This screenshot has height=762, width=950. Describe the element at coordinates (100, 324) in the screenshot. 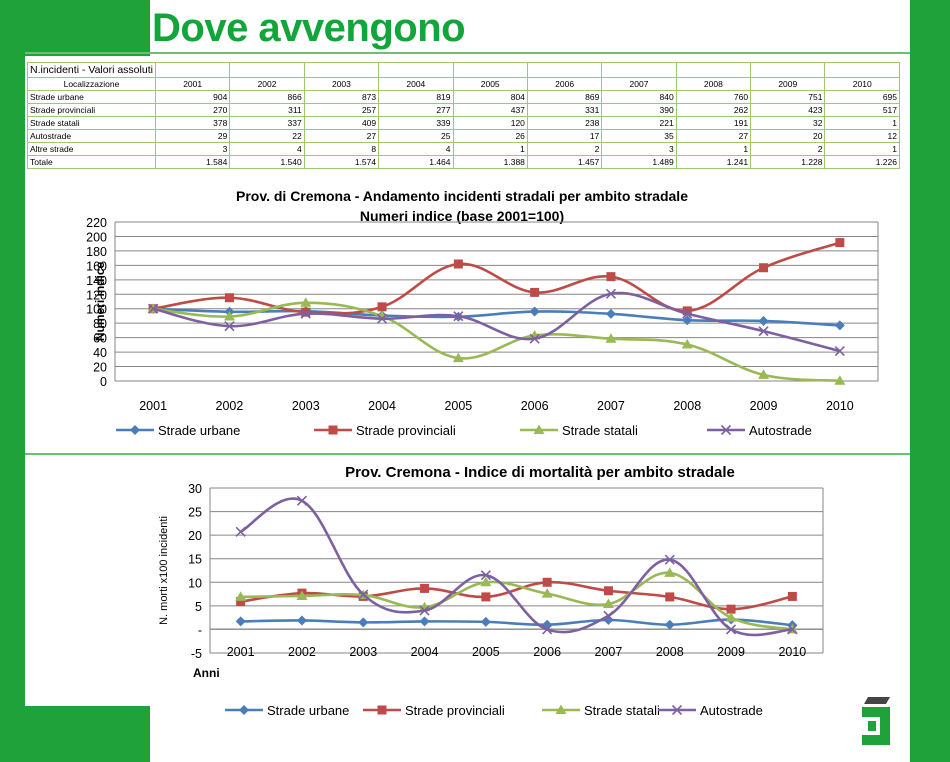

I see `y-tick-label: 80` at that location.